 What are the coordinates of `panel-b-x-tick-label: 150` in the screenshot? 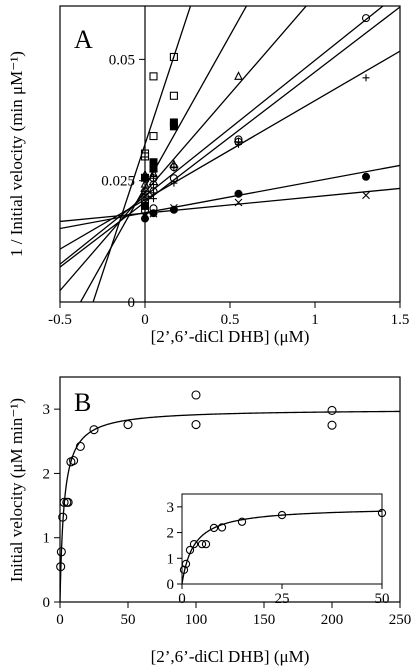 It's located at (264, 620).